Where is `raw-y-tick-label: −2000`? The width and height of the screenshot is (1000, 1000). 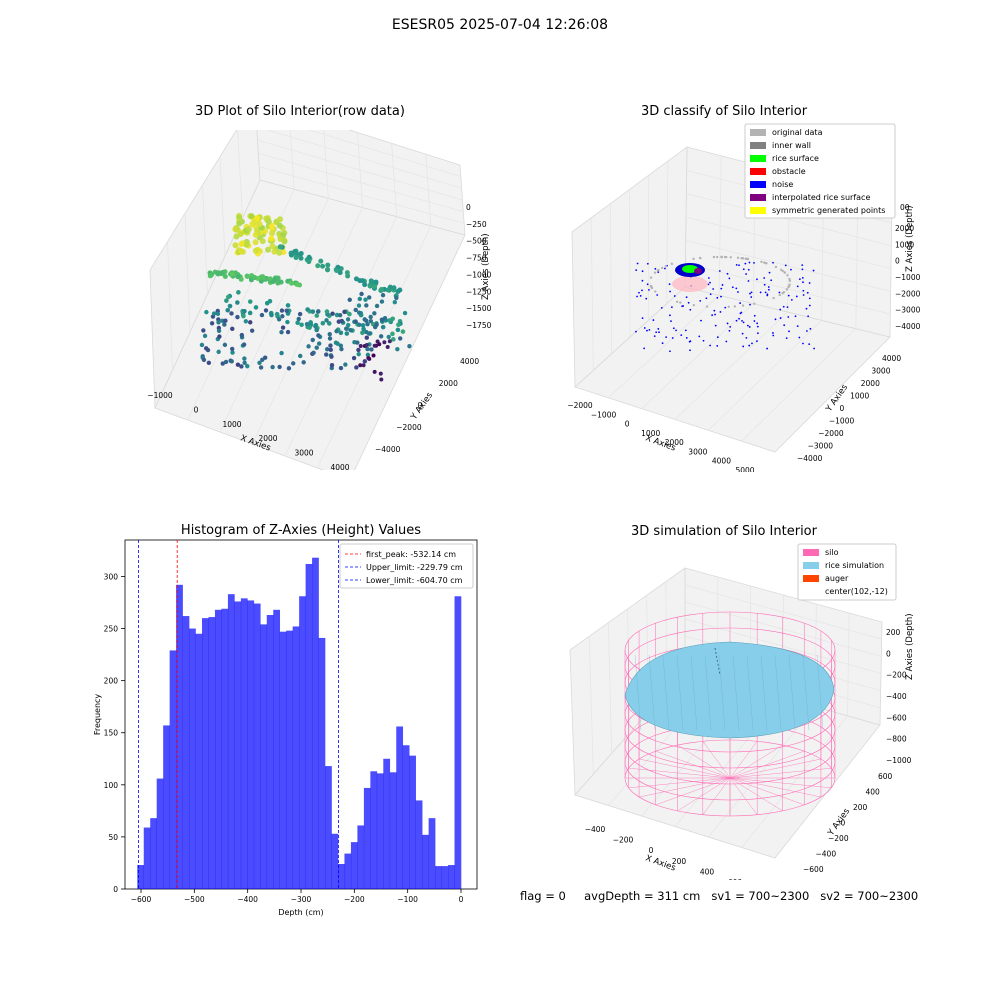 raw-y-tick-label: −2000 is located at coordinates (409, 427).